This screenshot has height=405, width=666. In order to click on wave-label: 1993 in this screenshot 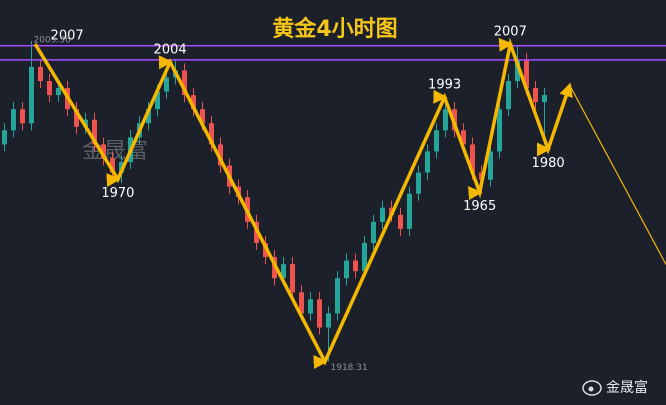, I will do `click(444, 85)`.